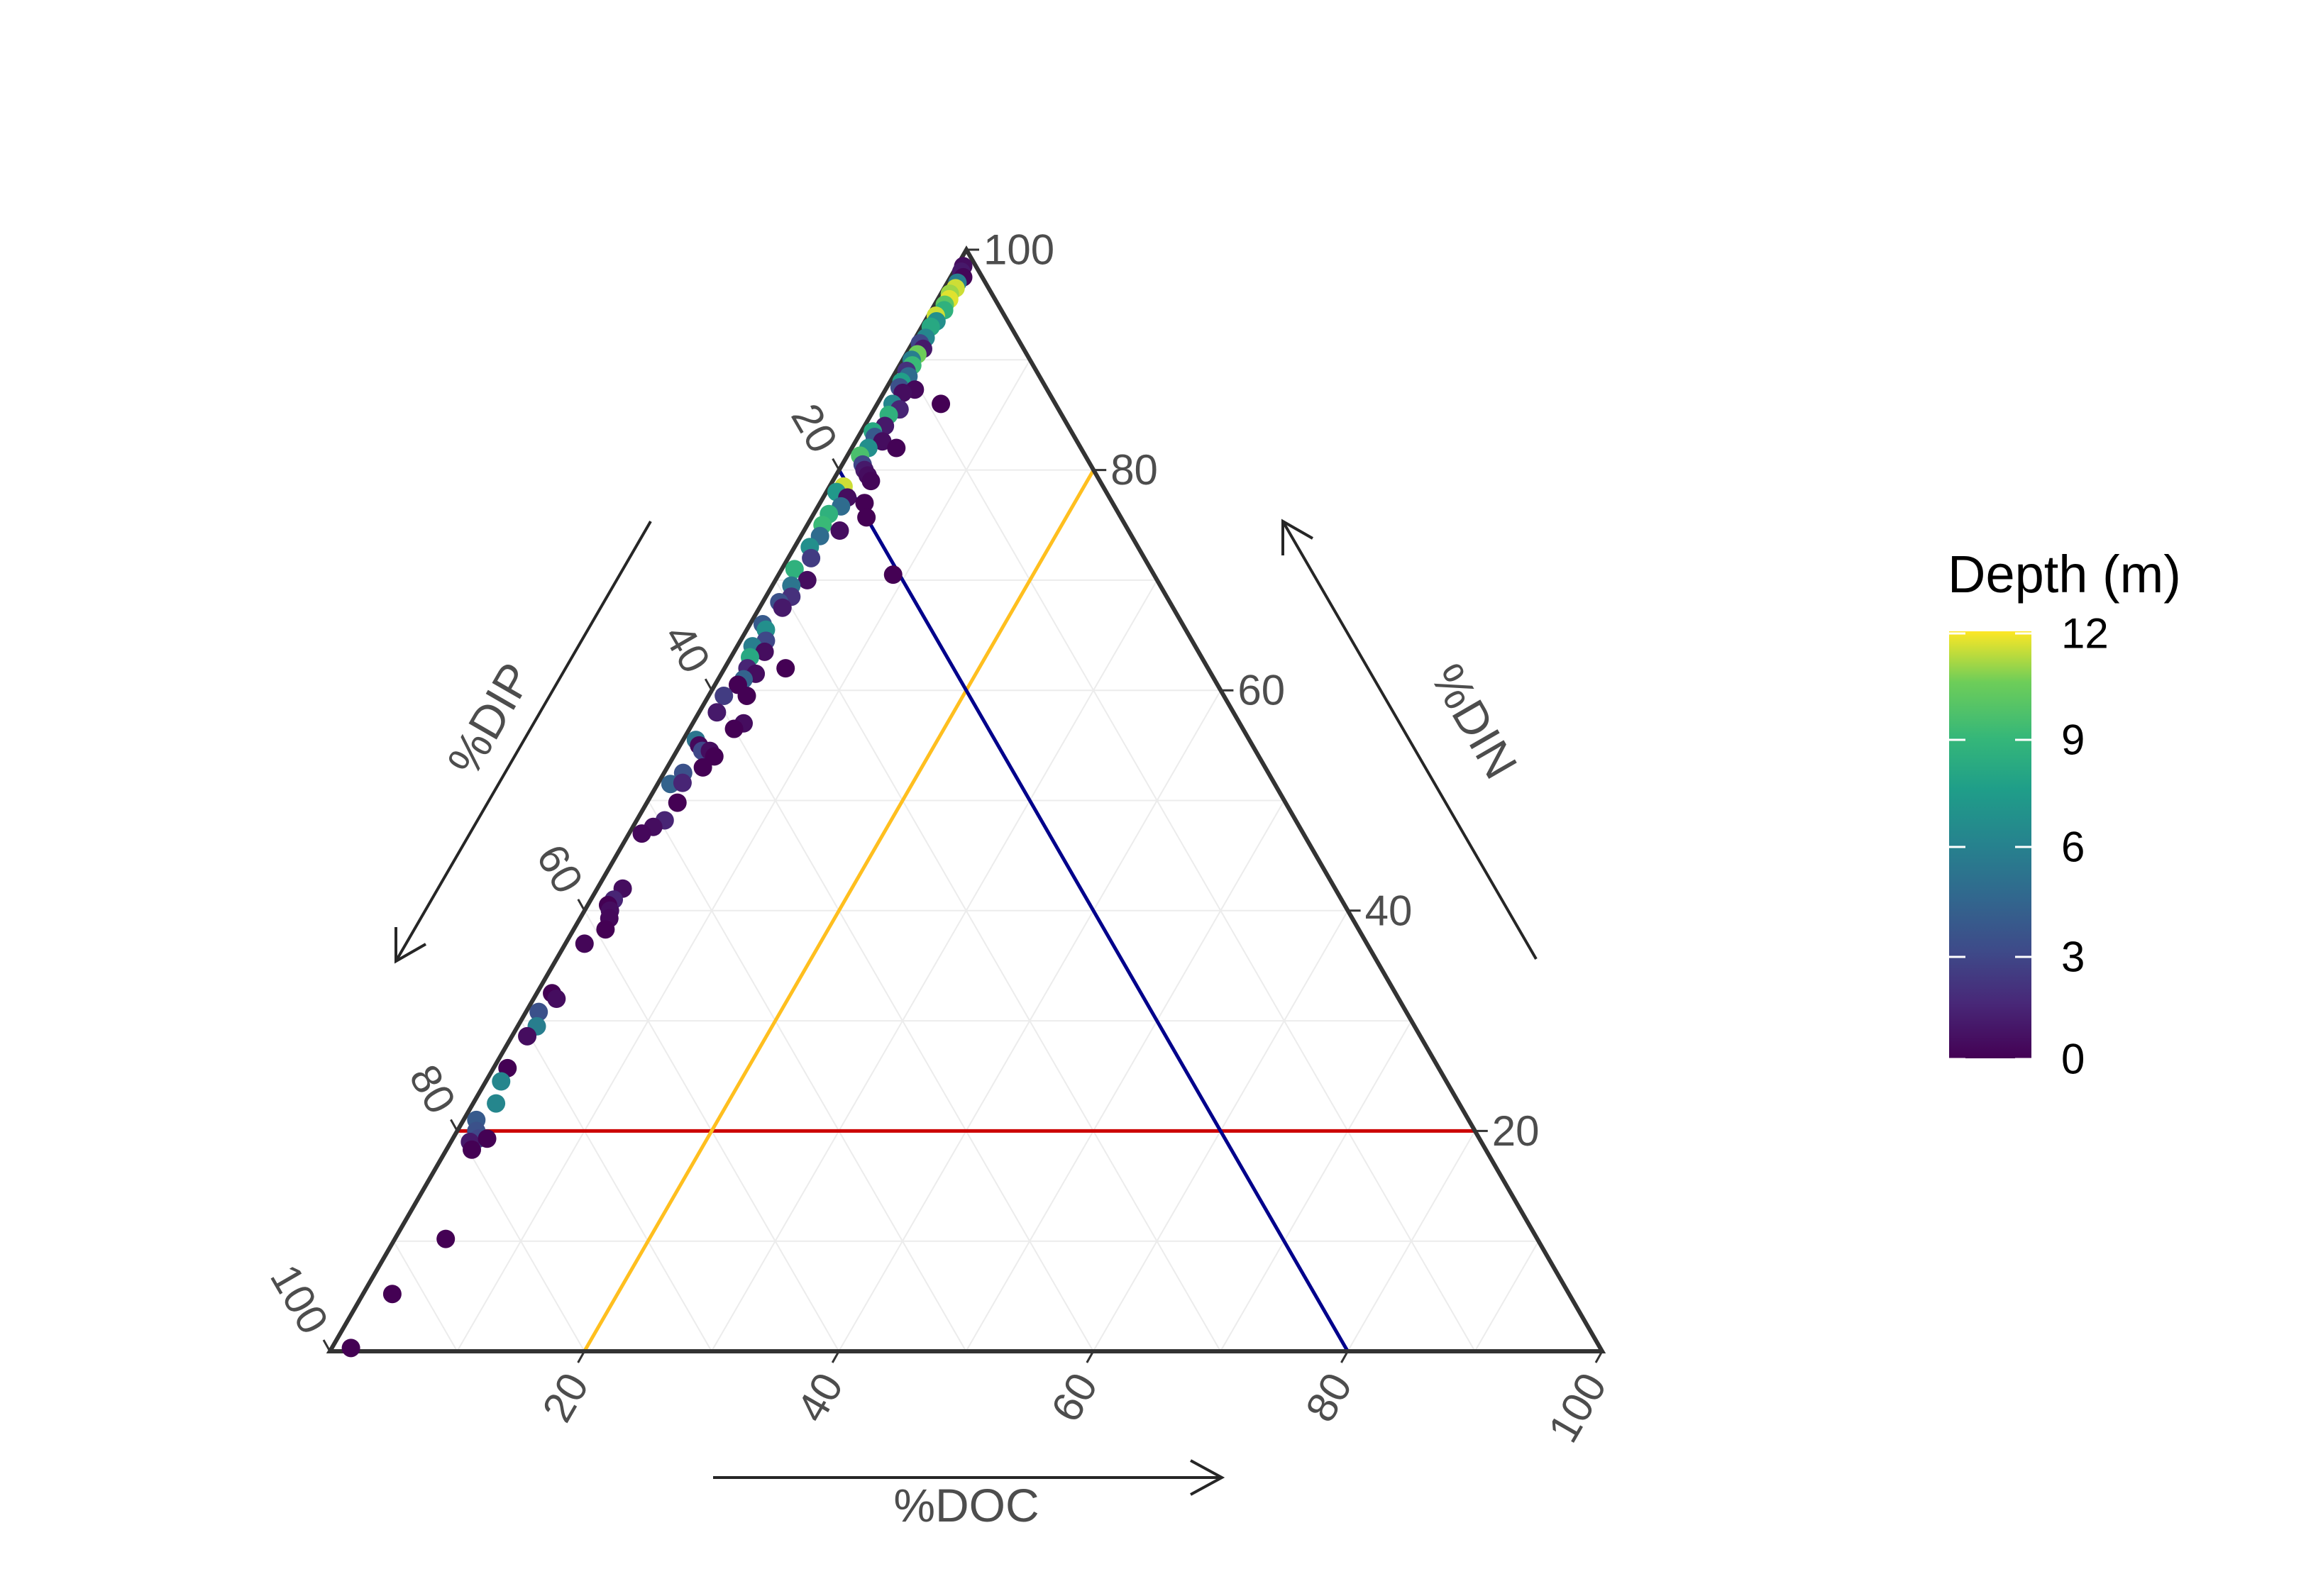  Describe the element at coordinates (1261, 691) in the screenshot. I see `din-tick-label: 60` at that location.